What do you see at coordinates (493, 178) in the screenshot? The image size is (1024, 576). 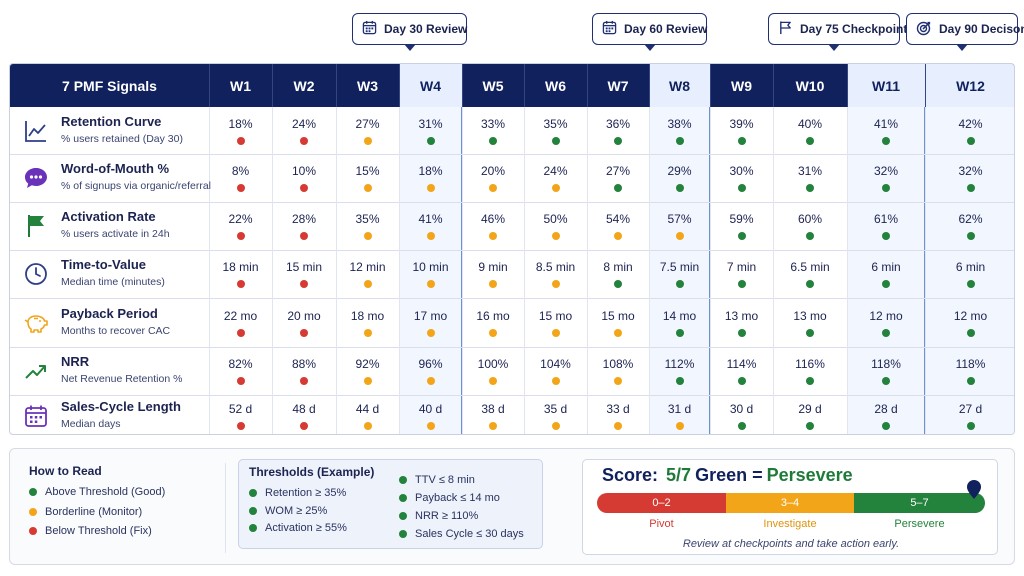 I see `metric-cell: 20%` at bounding box center [493, 178].